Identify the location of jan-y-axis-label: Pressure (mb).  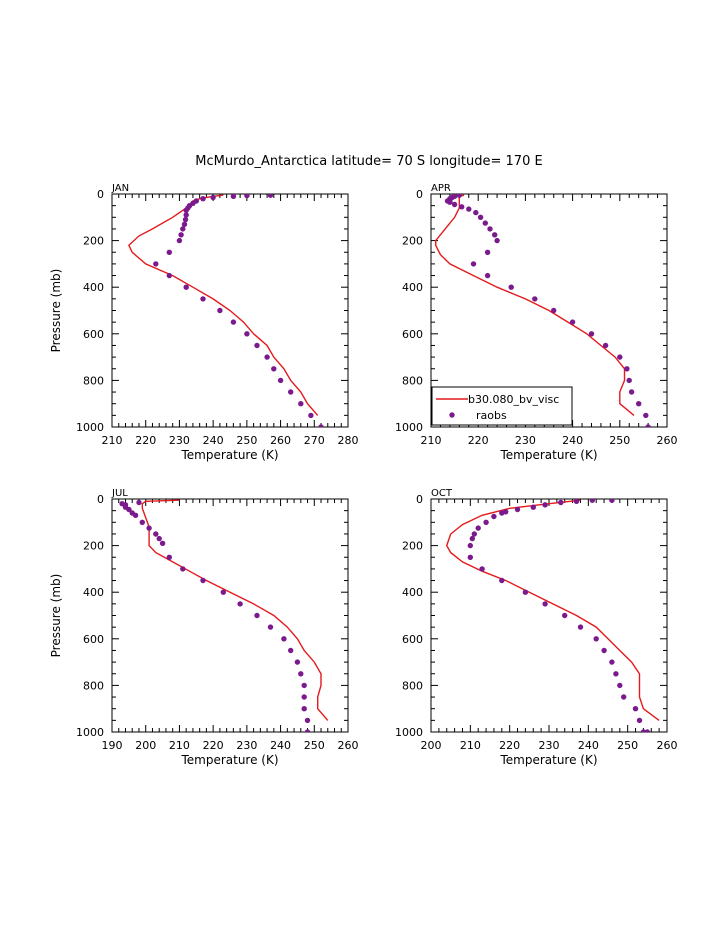
(56, 311).